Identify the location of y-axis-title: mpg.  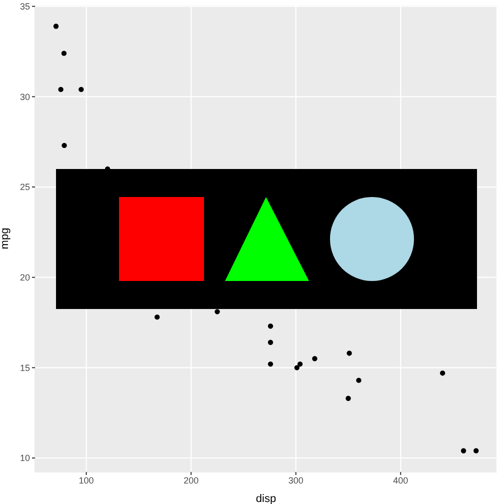
(5, 239).